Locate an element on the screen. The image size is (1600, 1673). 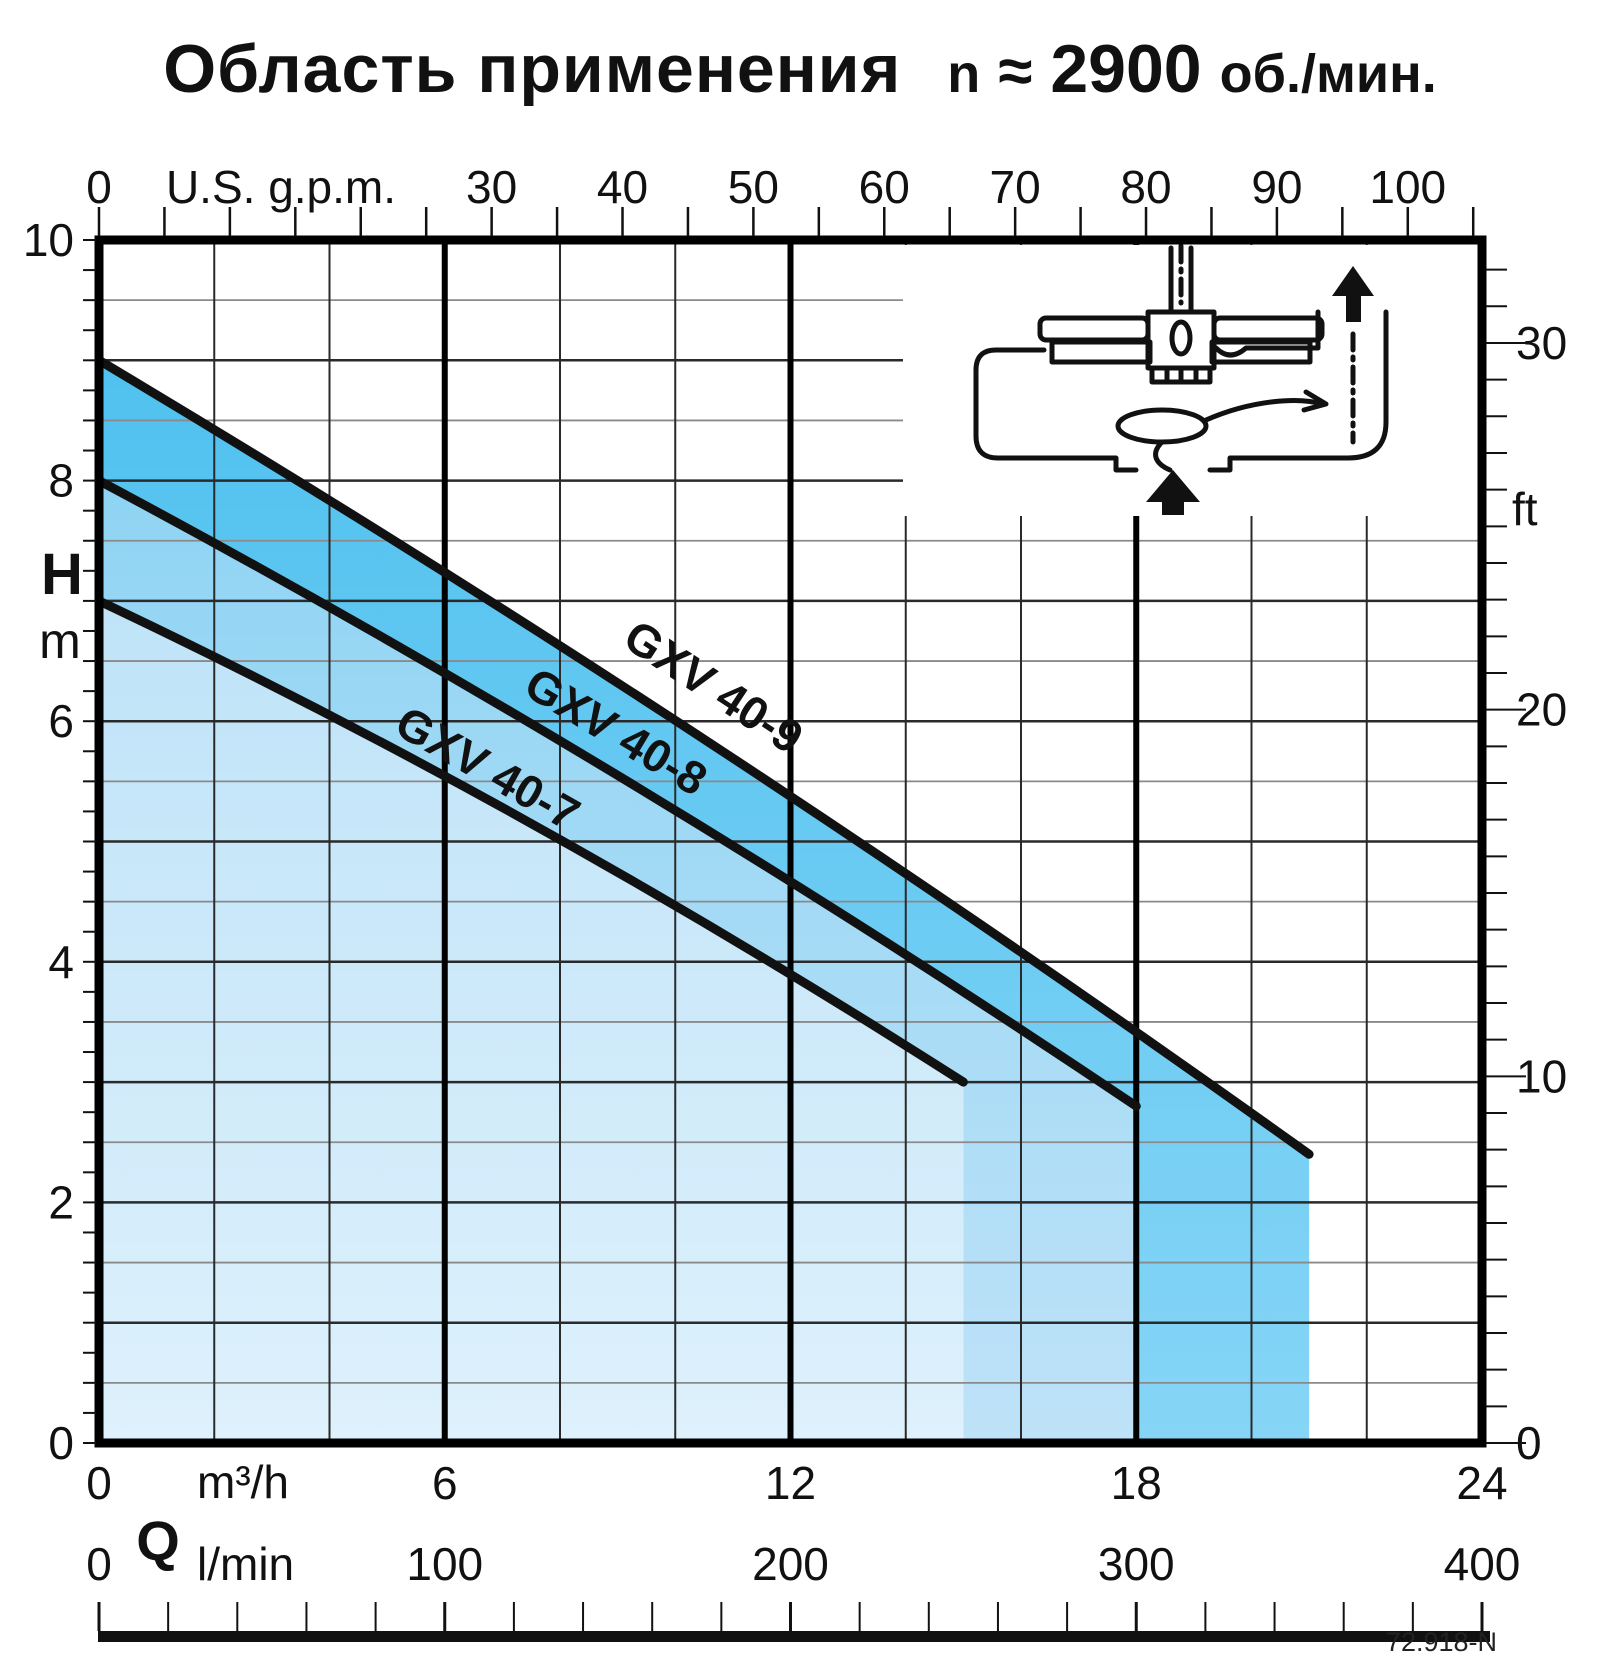
H-m-label: 4 is located at coordinates (61, 962).